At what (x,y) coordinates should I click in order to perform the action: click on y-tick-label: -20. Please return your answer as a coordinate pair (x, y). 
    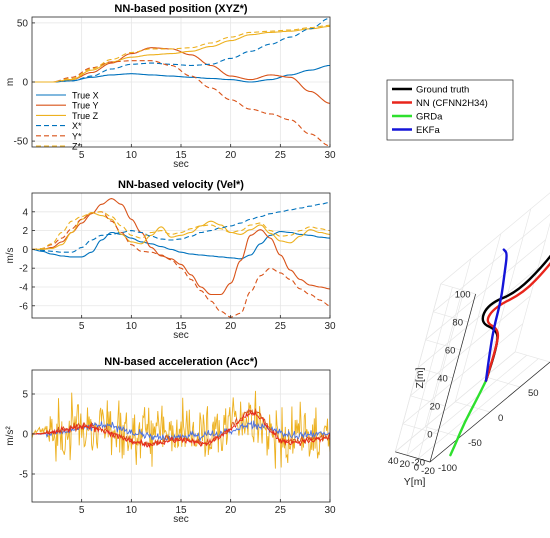
    Looking at the image, I should click on (428, 471).